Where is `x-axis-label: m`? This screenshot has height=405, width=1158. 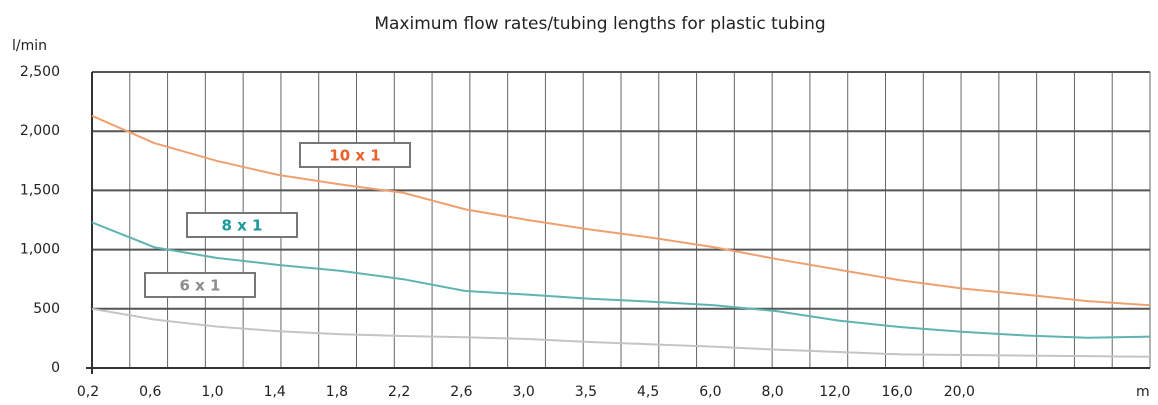 x-axis-label: m is located at coordinates (1143, 392).